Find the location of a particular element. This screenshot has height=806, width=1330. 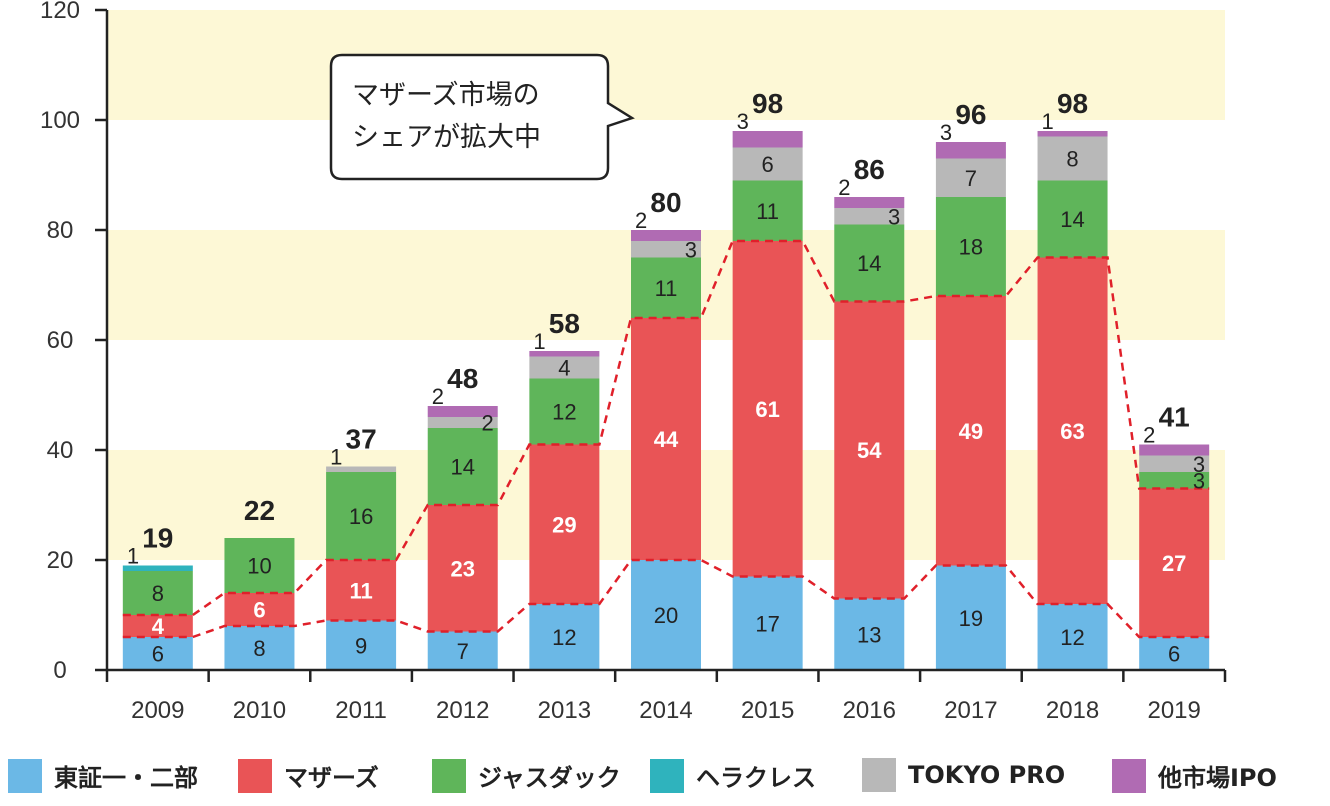

legend-swatch-hercules is located at coordinates (667, 775).